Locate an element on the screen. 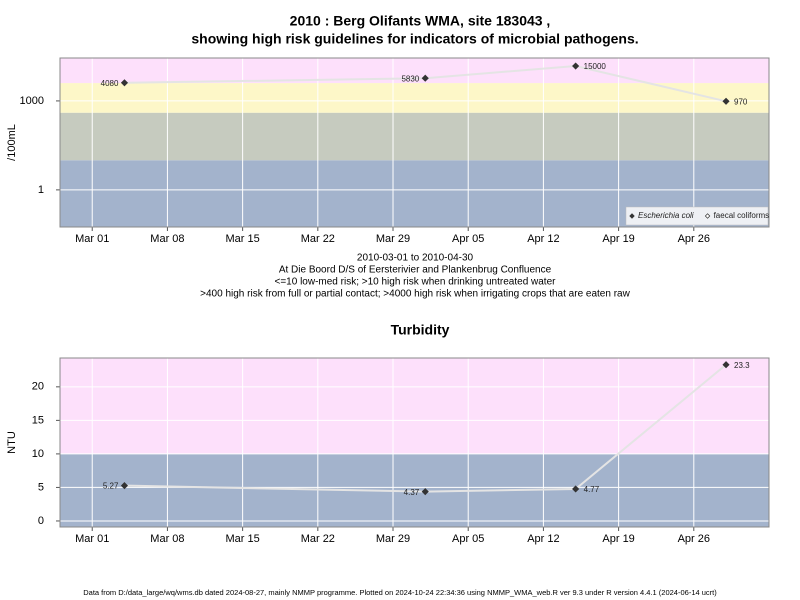 The height and width of the screenshot is (600, 800). value-label: 4080 is located at coordinates (110, 83).